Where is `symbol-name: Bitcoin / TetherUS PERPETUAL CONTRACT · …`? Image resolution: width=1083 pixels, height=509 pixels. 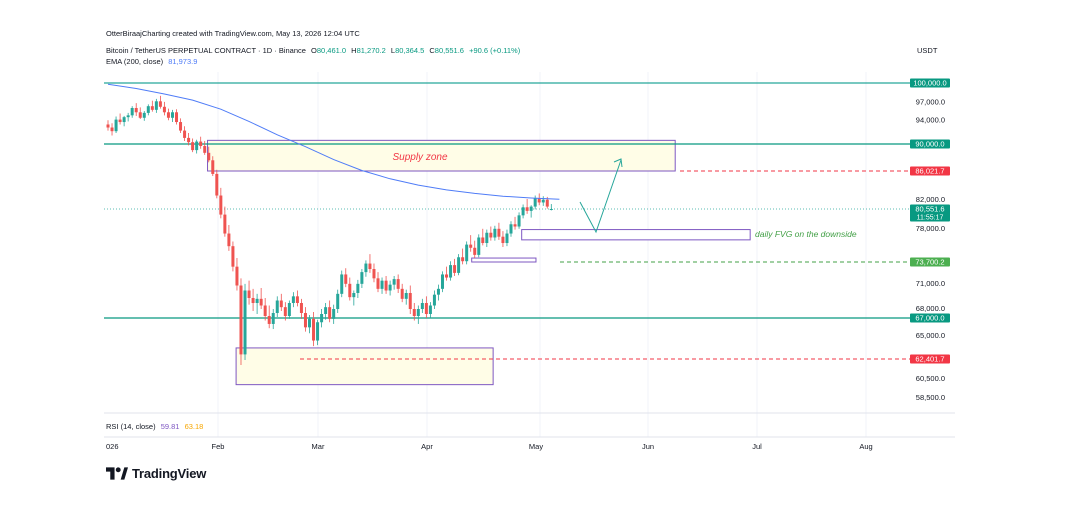
symbol-name: Bitcoin / TetherUS PERPETUAL CONTRACT · … is located at coordinates (206, 50).